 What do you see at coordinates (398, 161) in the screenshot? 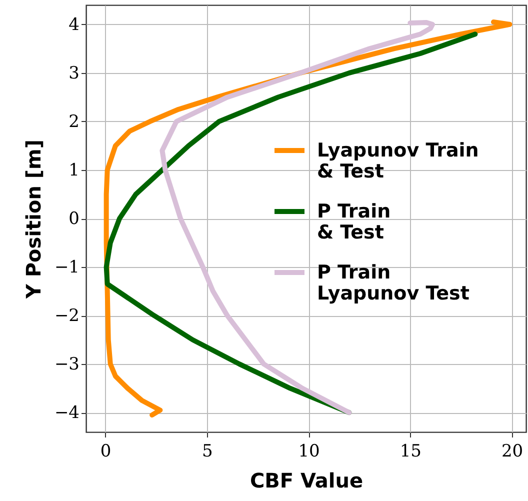
I see `legend-label: Lyapunov Train & Test` at bounding box center [398, 161].